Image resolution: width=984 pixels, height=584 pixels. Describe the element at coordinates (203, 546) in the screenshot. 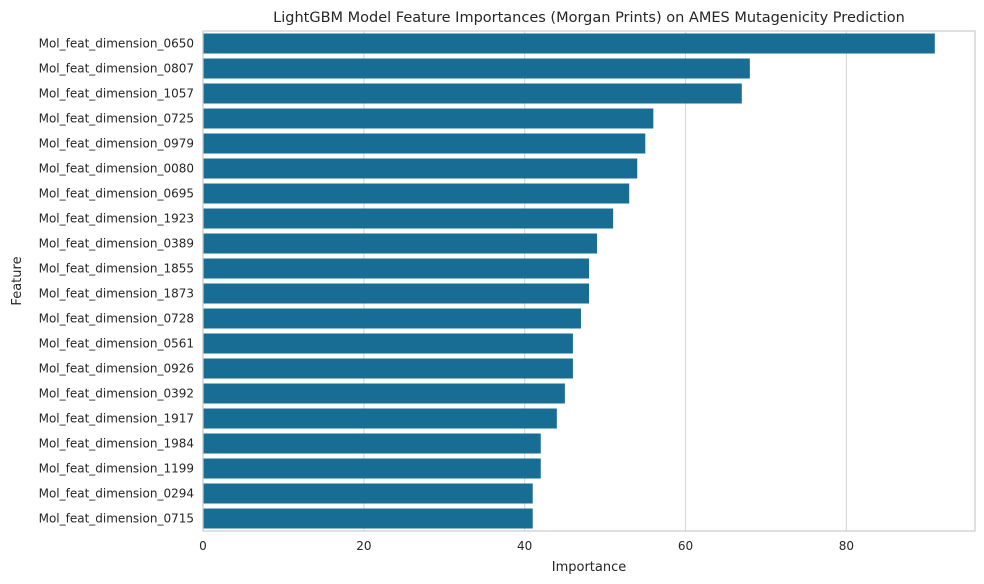

I see `x-tick-label: 0` at that location.